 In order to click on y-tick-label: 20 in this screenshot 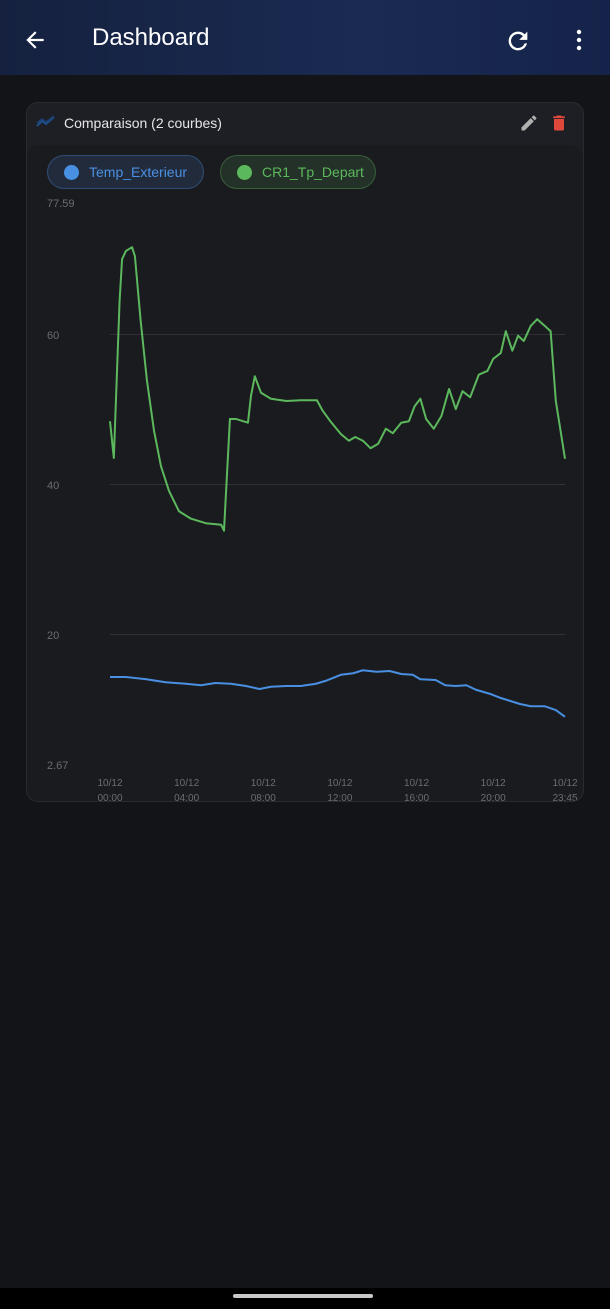, I will do `click(53, 636)`.